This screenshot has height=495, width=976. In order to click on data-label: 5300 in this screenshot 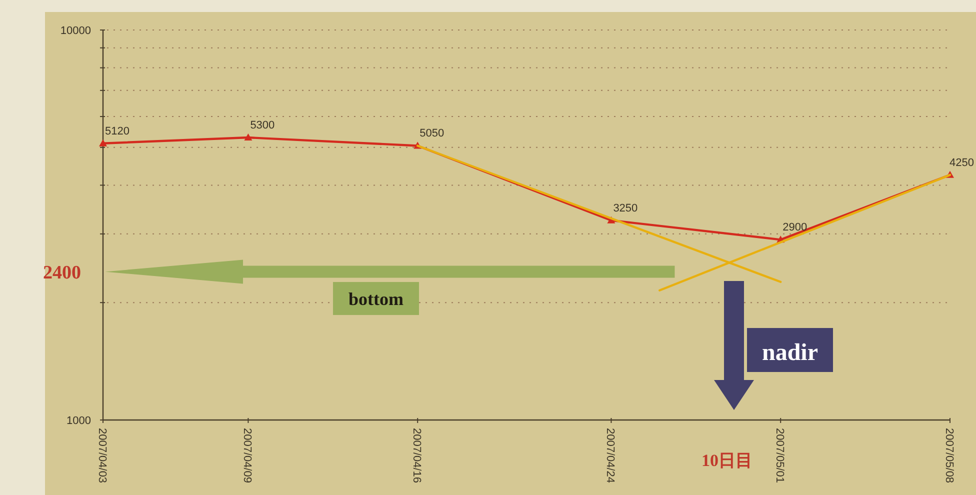, I will do `click(262, 126)`.